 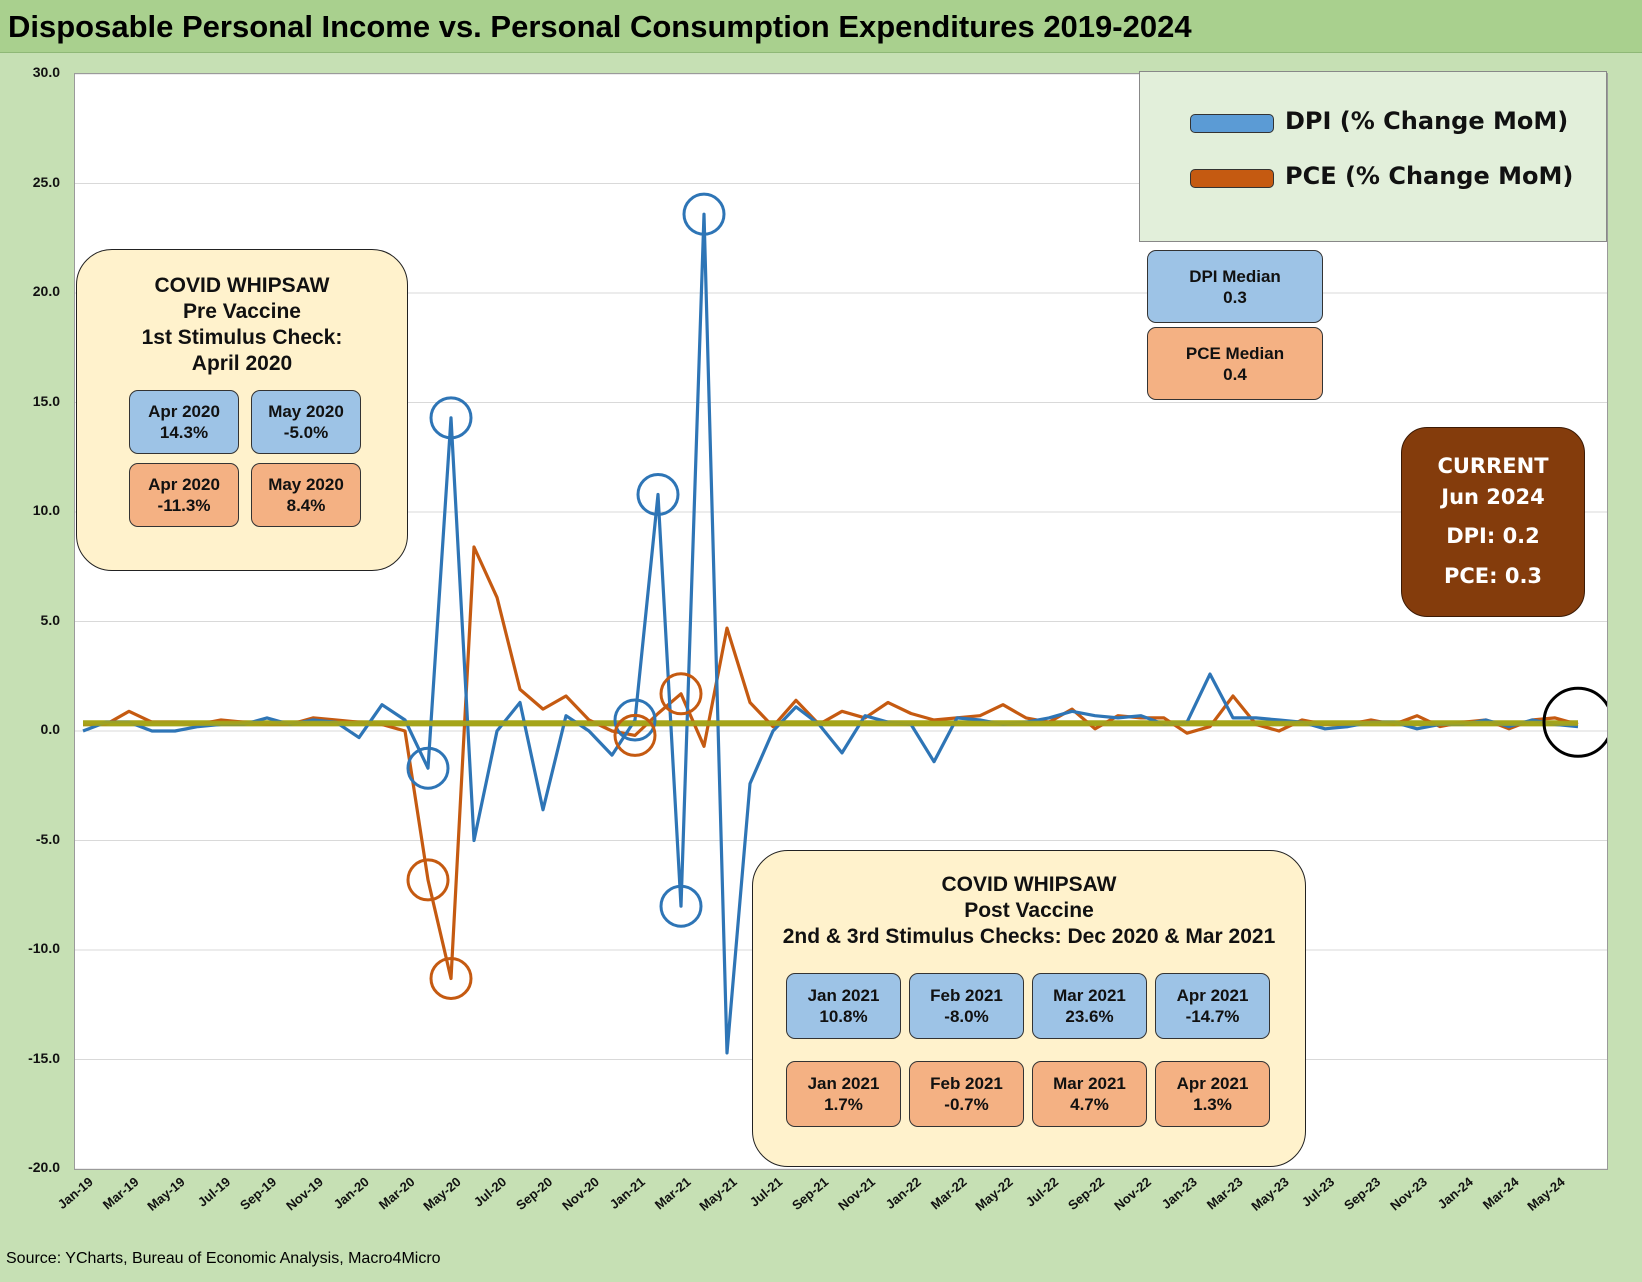 What do you see at coordinates (1089, 995) in the screenshot?
I see `post-dpi-month: Mar 2021` at bounding box center [1089, 995].